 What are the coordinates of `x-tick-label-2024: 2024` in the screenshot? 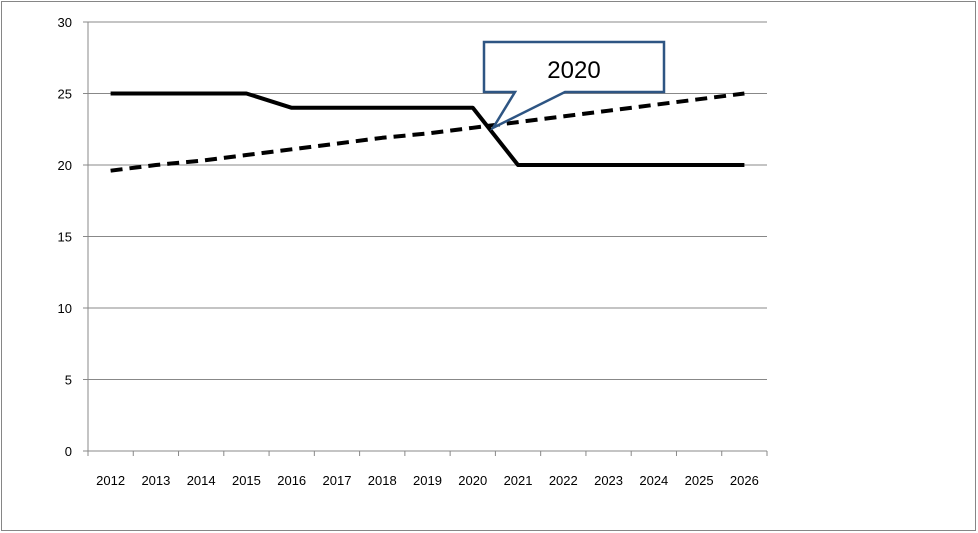 It's located at (653, 480).